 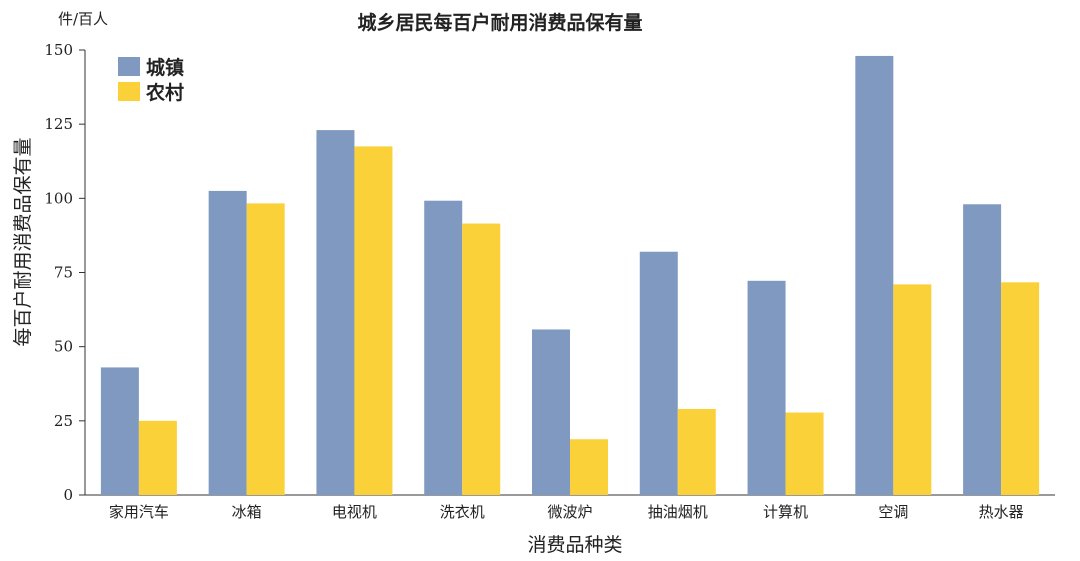 What do you see at coordinates (165, 67) in the screenshot?
I see `legend-label-urban: 城镇` at bounding box center [165, 67].